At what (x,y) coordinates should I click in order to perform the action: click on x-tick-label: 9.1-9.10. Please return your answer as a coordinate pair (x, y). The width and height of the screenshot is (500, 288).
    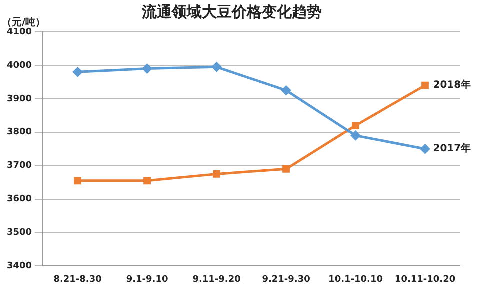
    Looking at the image, I should click on (147, 279).